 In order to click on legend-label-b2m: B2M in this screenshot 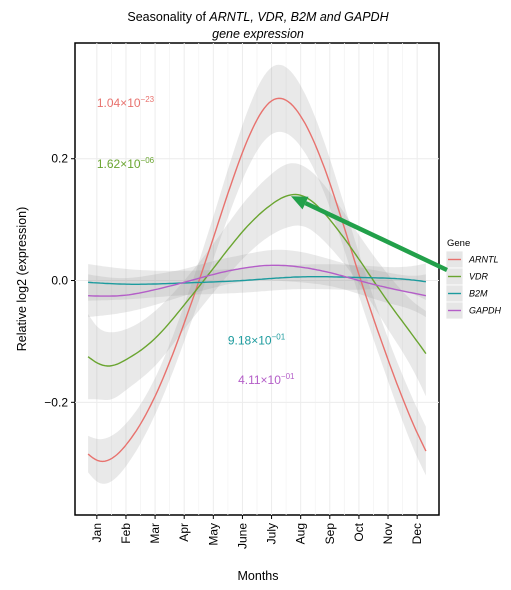, I will do `click(478, 294)`.